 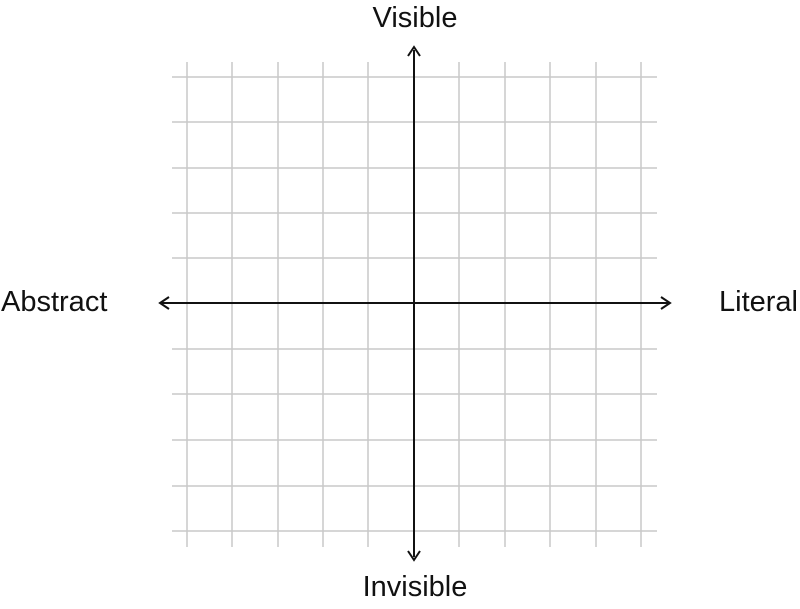 What do you see at coordinates (415, 18) in the screenshot?
I see `axis-label-top: Visible` at bounding box center [415, 18].